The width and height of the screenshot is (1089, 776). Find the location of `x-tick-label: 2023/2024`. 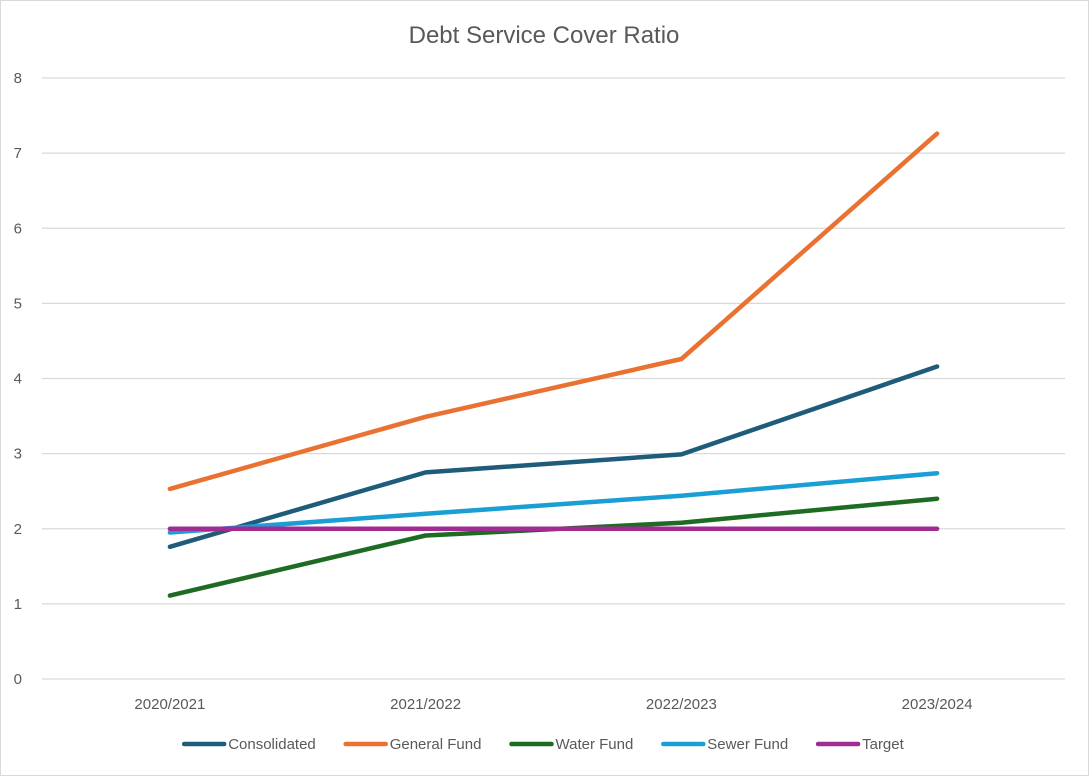

x-tick-label: 2023/2024 is located at coordinates (937, 704).